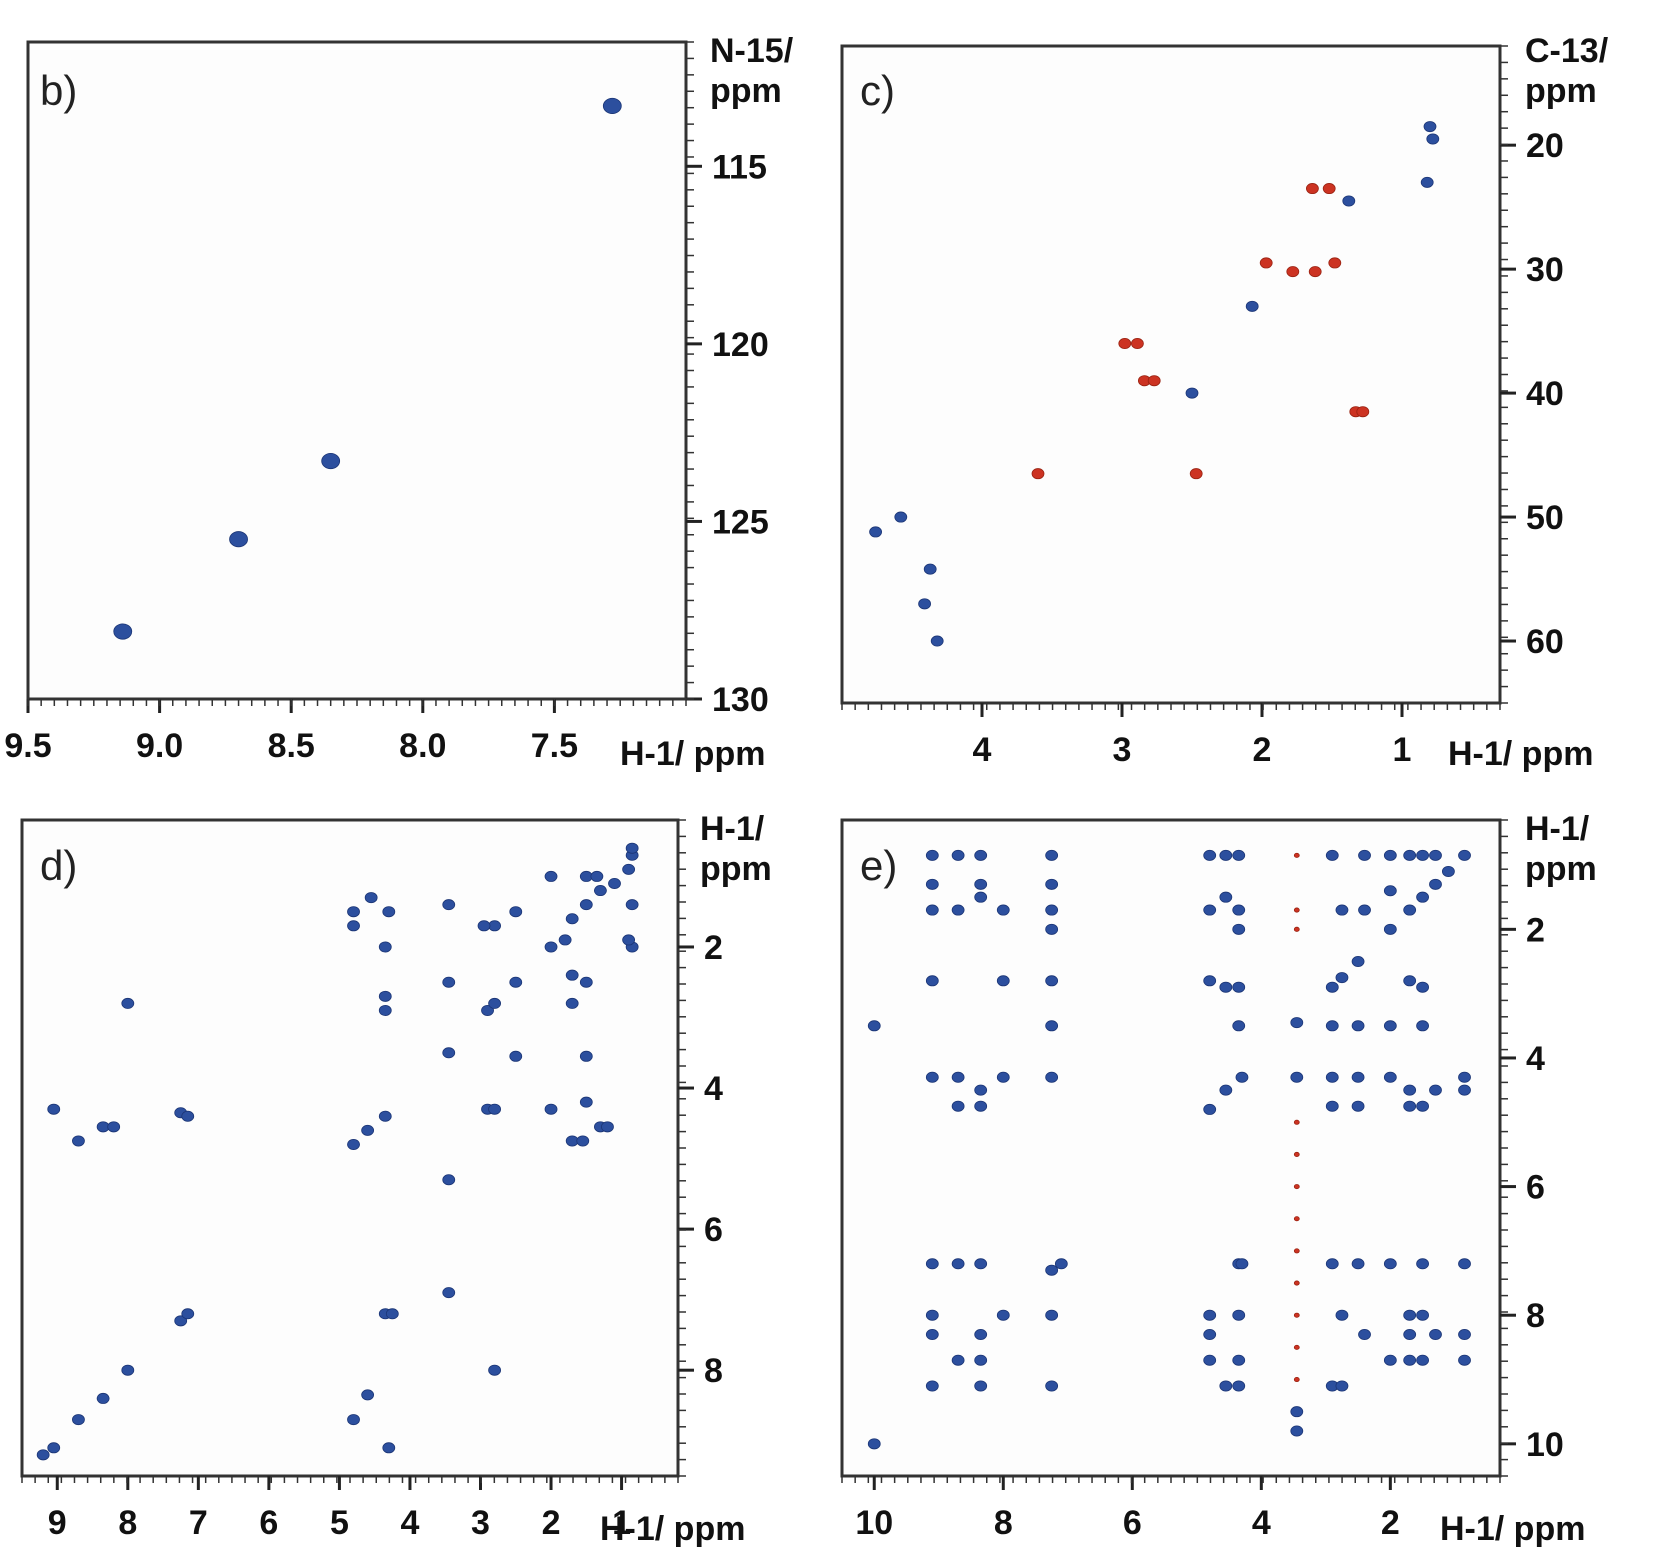  I want to click on x-tick-label: 8.5, so click(291, 746).